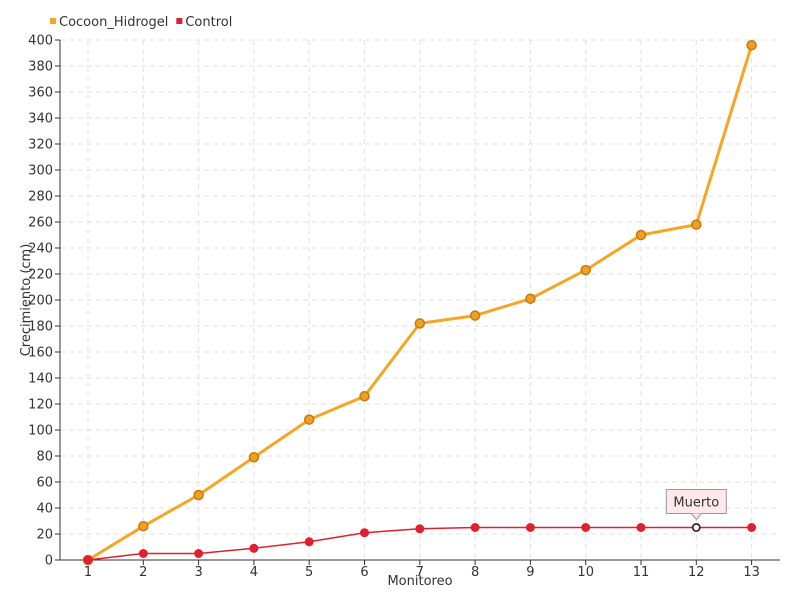 The height and width of the screenshot is (600, 800). I want to click on x-tick-label: 10, so click(585, 572).